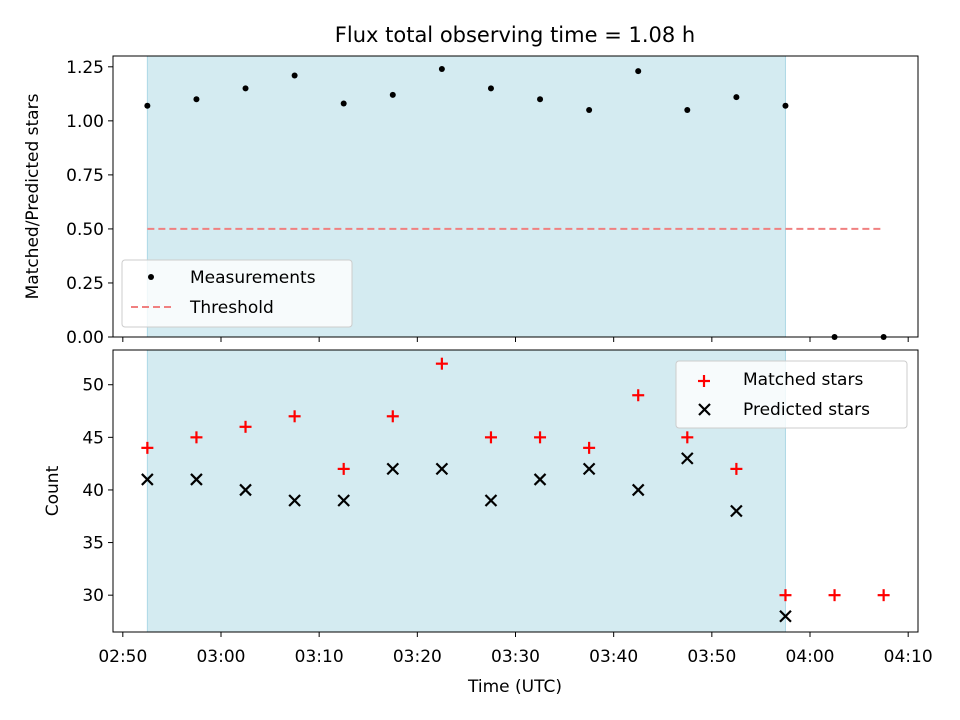  Describe the element at coordinates (33, 196) in the screenshot. I see `top-y-axis-label: Matched/Predicted stars` at that location.